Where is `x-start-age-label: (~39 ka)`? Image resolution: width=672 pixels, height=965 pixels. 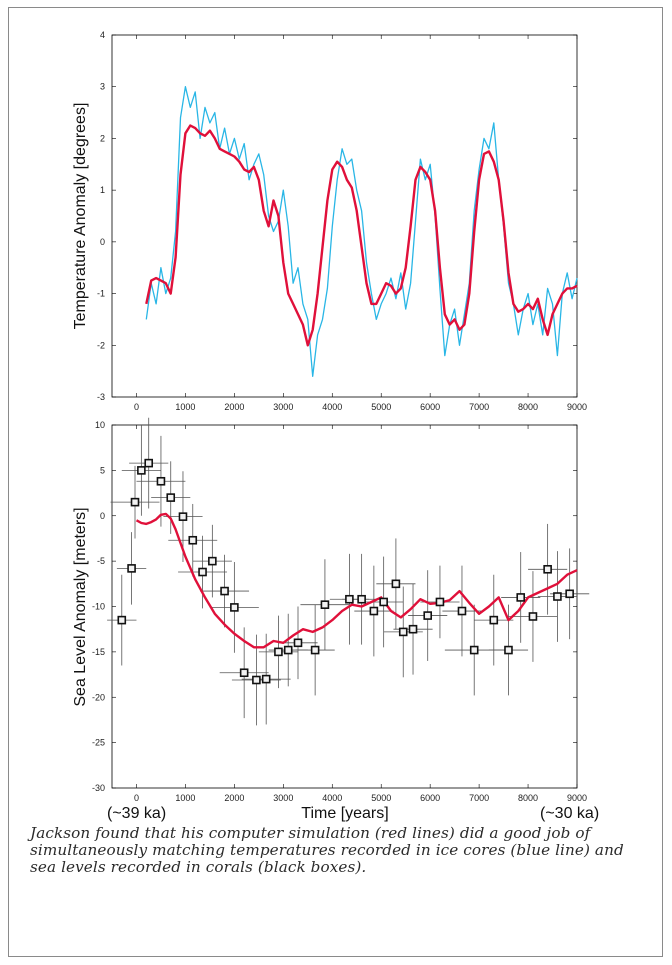 x-start-age-label: (~39 ka) is located at coordinates (136, 813).